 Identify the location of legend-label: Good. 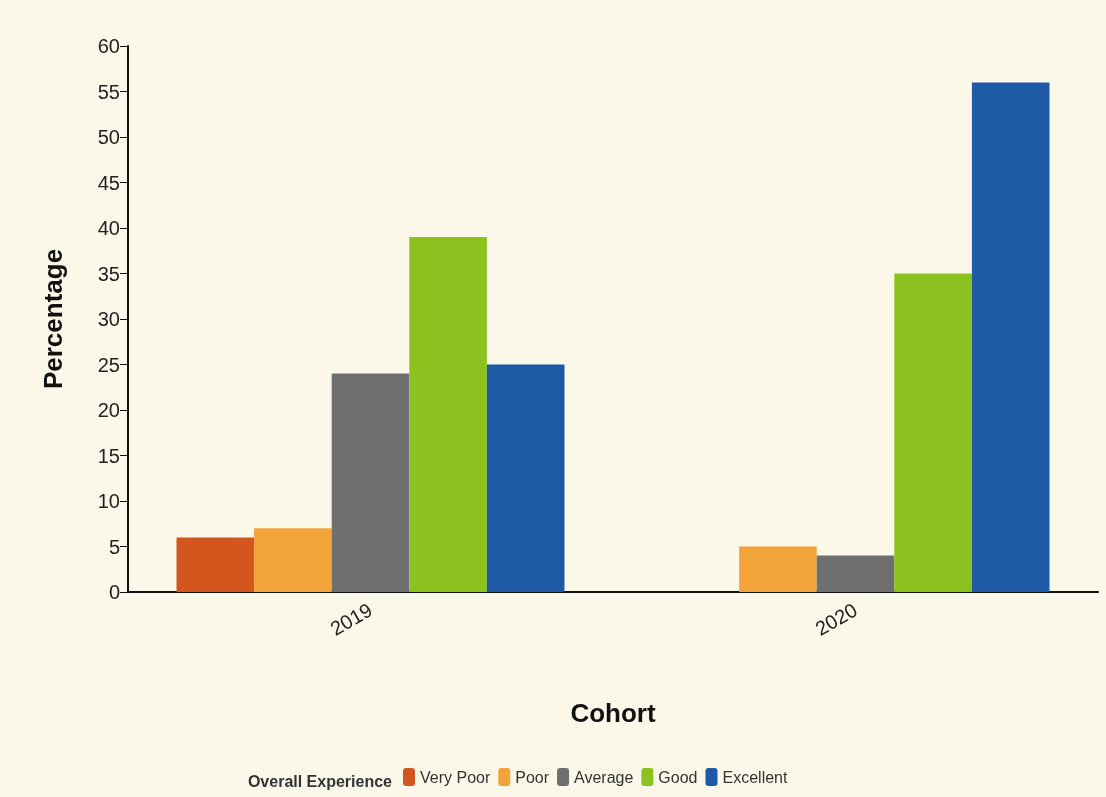
(678, 777).